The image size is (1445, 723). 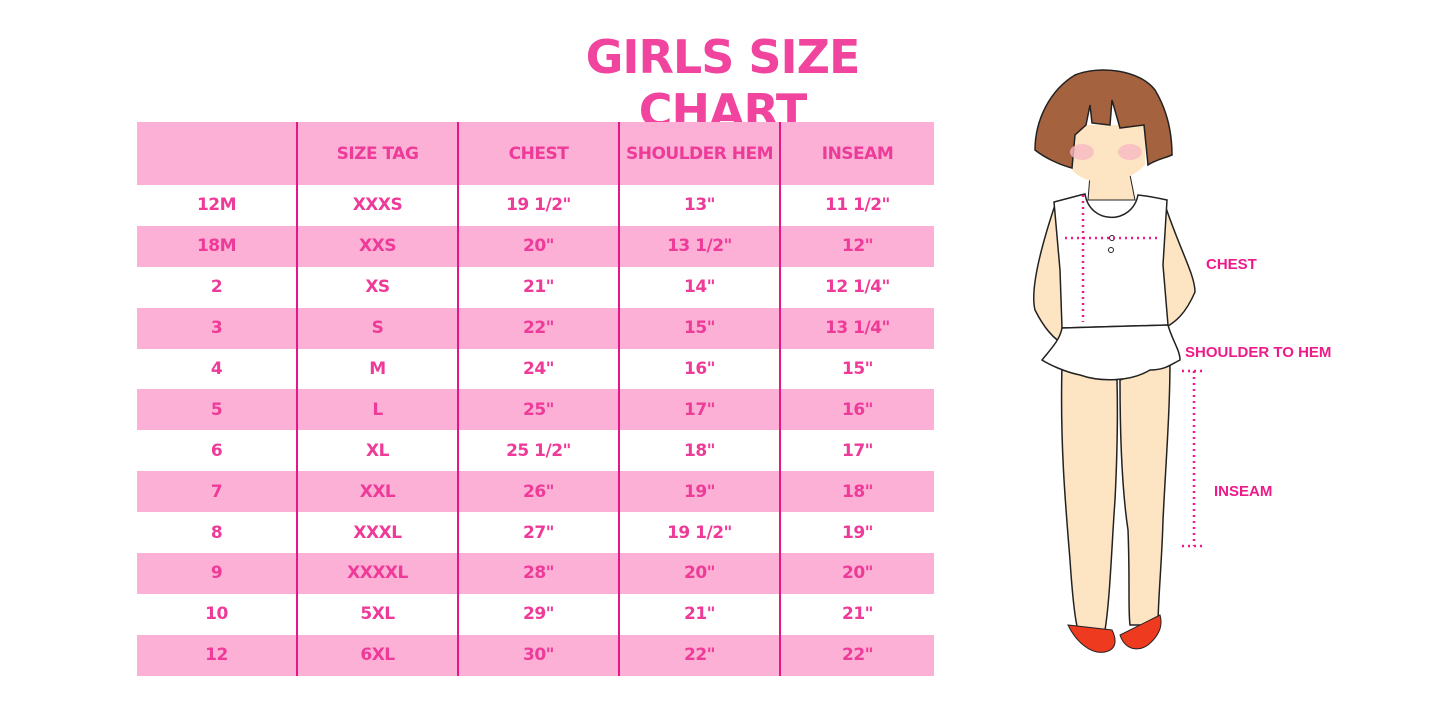 I want to click on table-row: 10 5XL 29" 21" 21", so click(x=535, y=614).